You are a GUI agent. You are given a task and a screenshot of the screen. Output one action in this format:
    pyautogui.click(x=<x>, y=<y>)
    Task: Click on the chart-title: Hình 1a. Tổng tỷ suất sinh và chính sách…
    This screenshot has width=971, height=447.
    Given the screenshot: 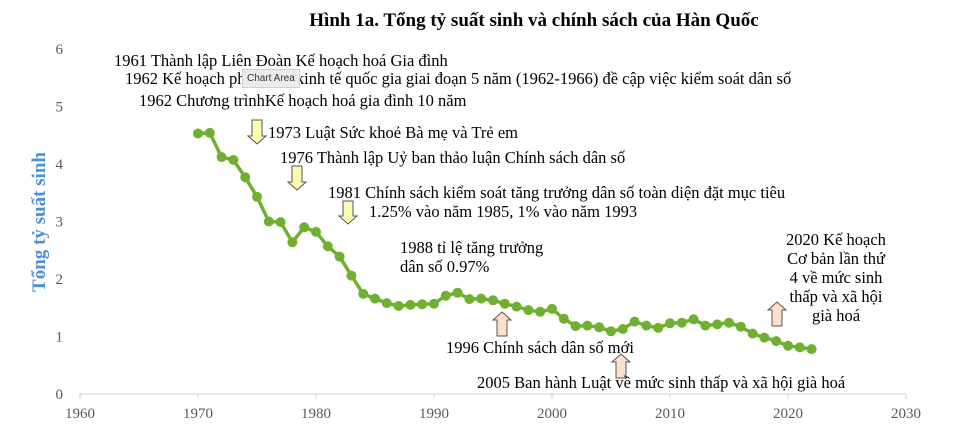 What is the action you would take?
    pyautogui.click(x=533, y=20)
    